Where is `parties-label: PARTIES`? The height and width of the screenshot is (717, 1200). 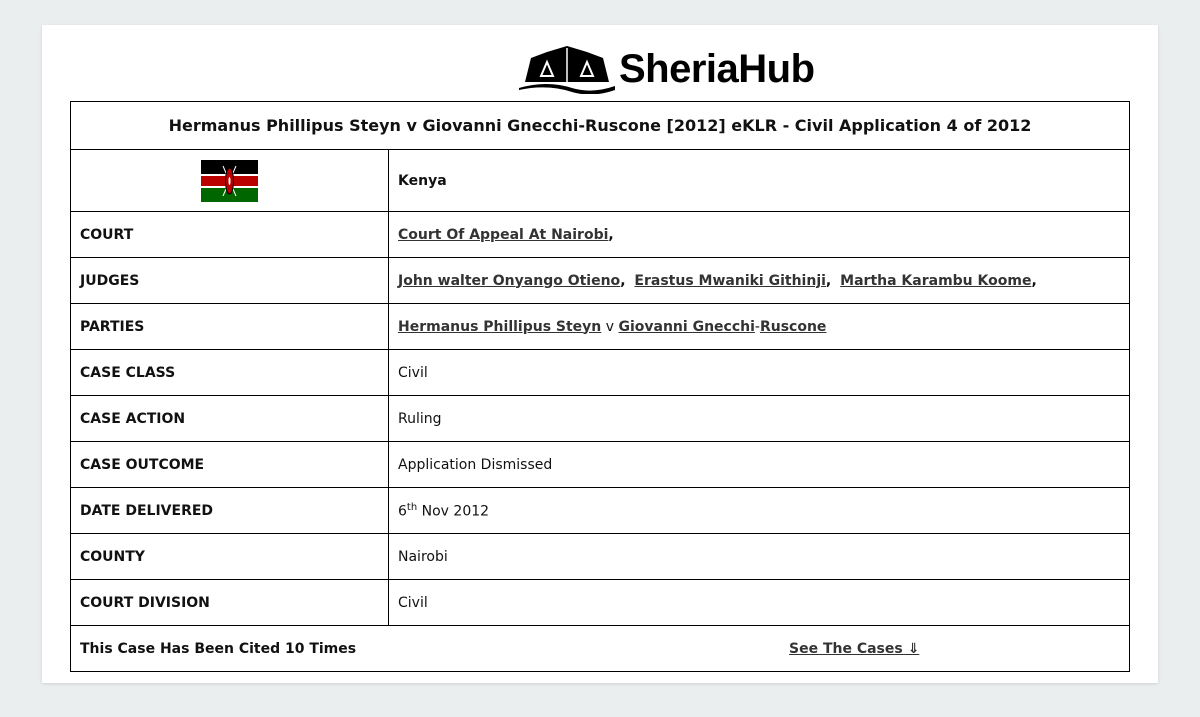
parties-label: PARTIES is located at coordinates (229, 326).